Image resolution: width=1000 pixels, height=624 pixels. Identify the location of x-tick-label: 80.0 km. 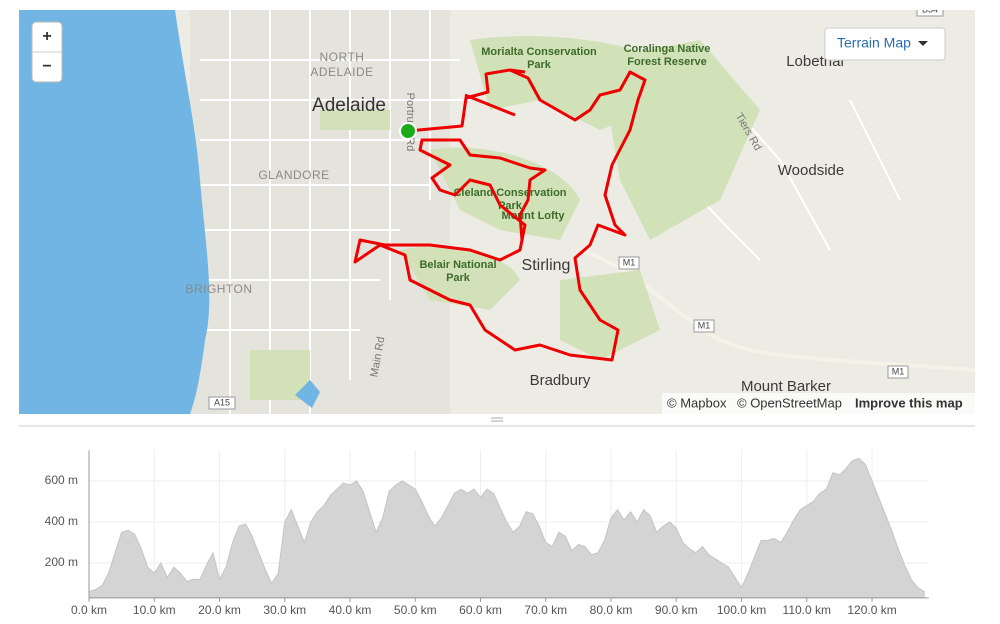
(611, 610).